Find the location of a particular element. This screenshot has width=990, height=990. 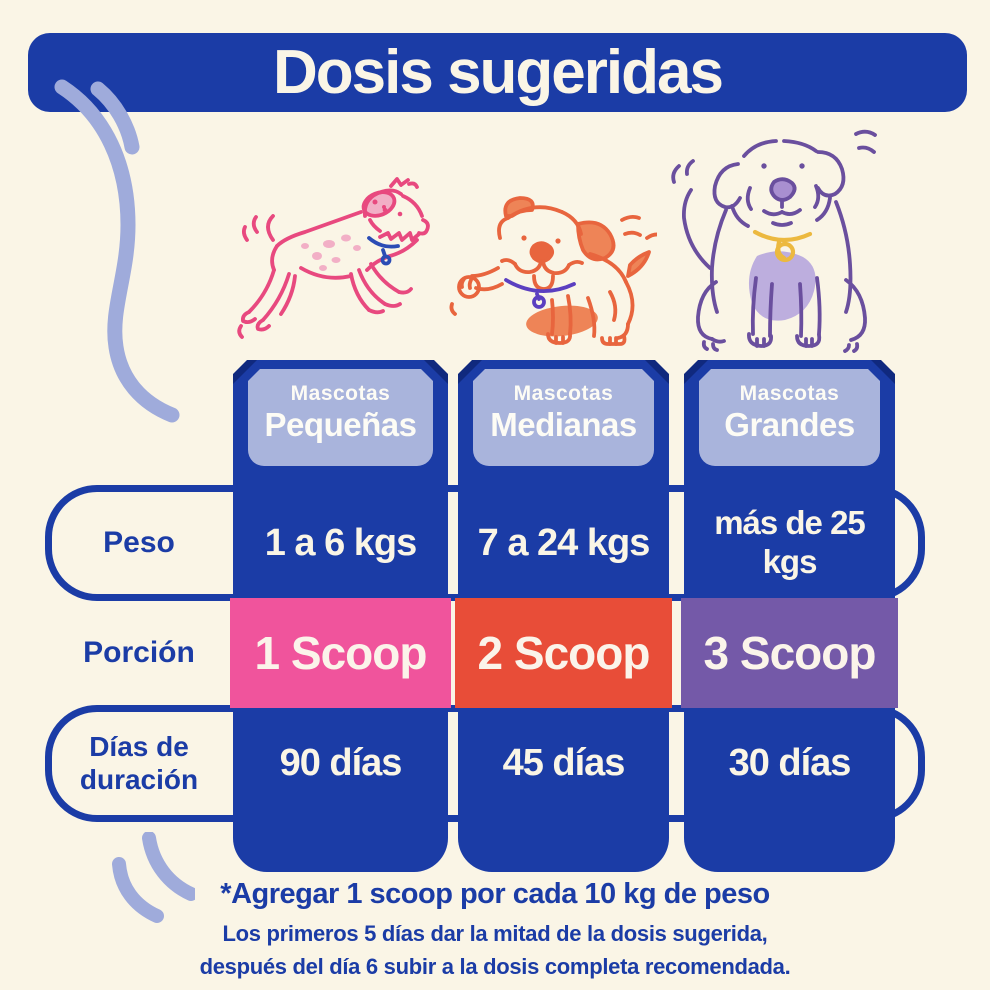

cell-dias-grandes: 30 días is located at coordinates (789, 763).